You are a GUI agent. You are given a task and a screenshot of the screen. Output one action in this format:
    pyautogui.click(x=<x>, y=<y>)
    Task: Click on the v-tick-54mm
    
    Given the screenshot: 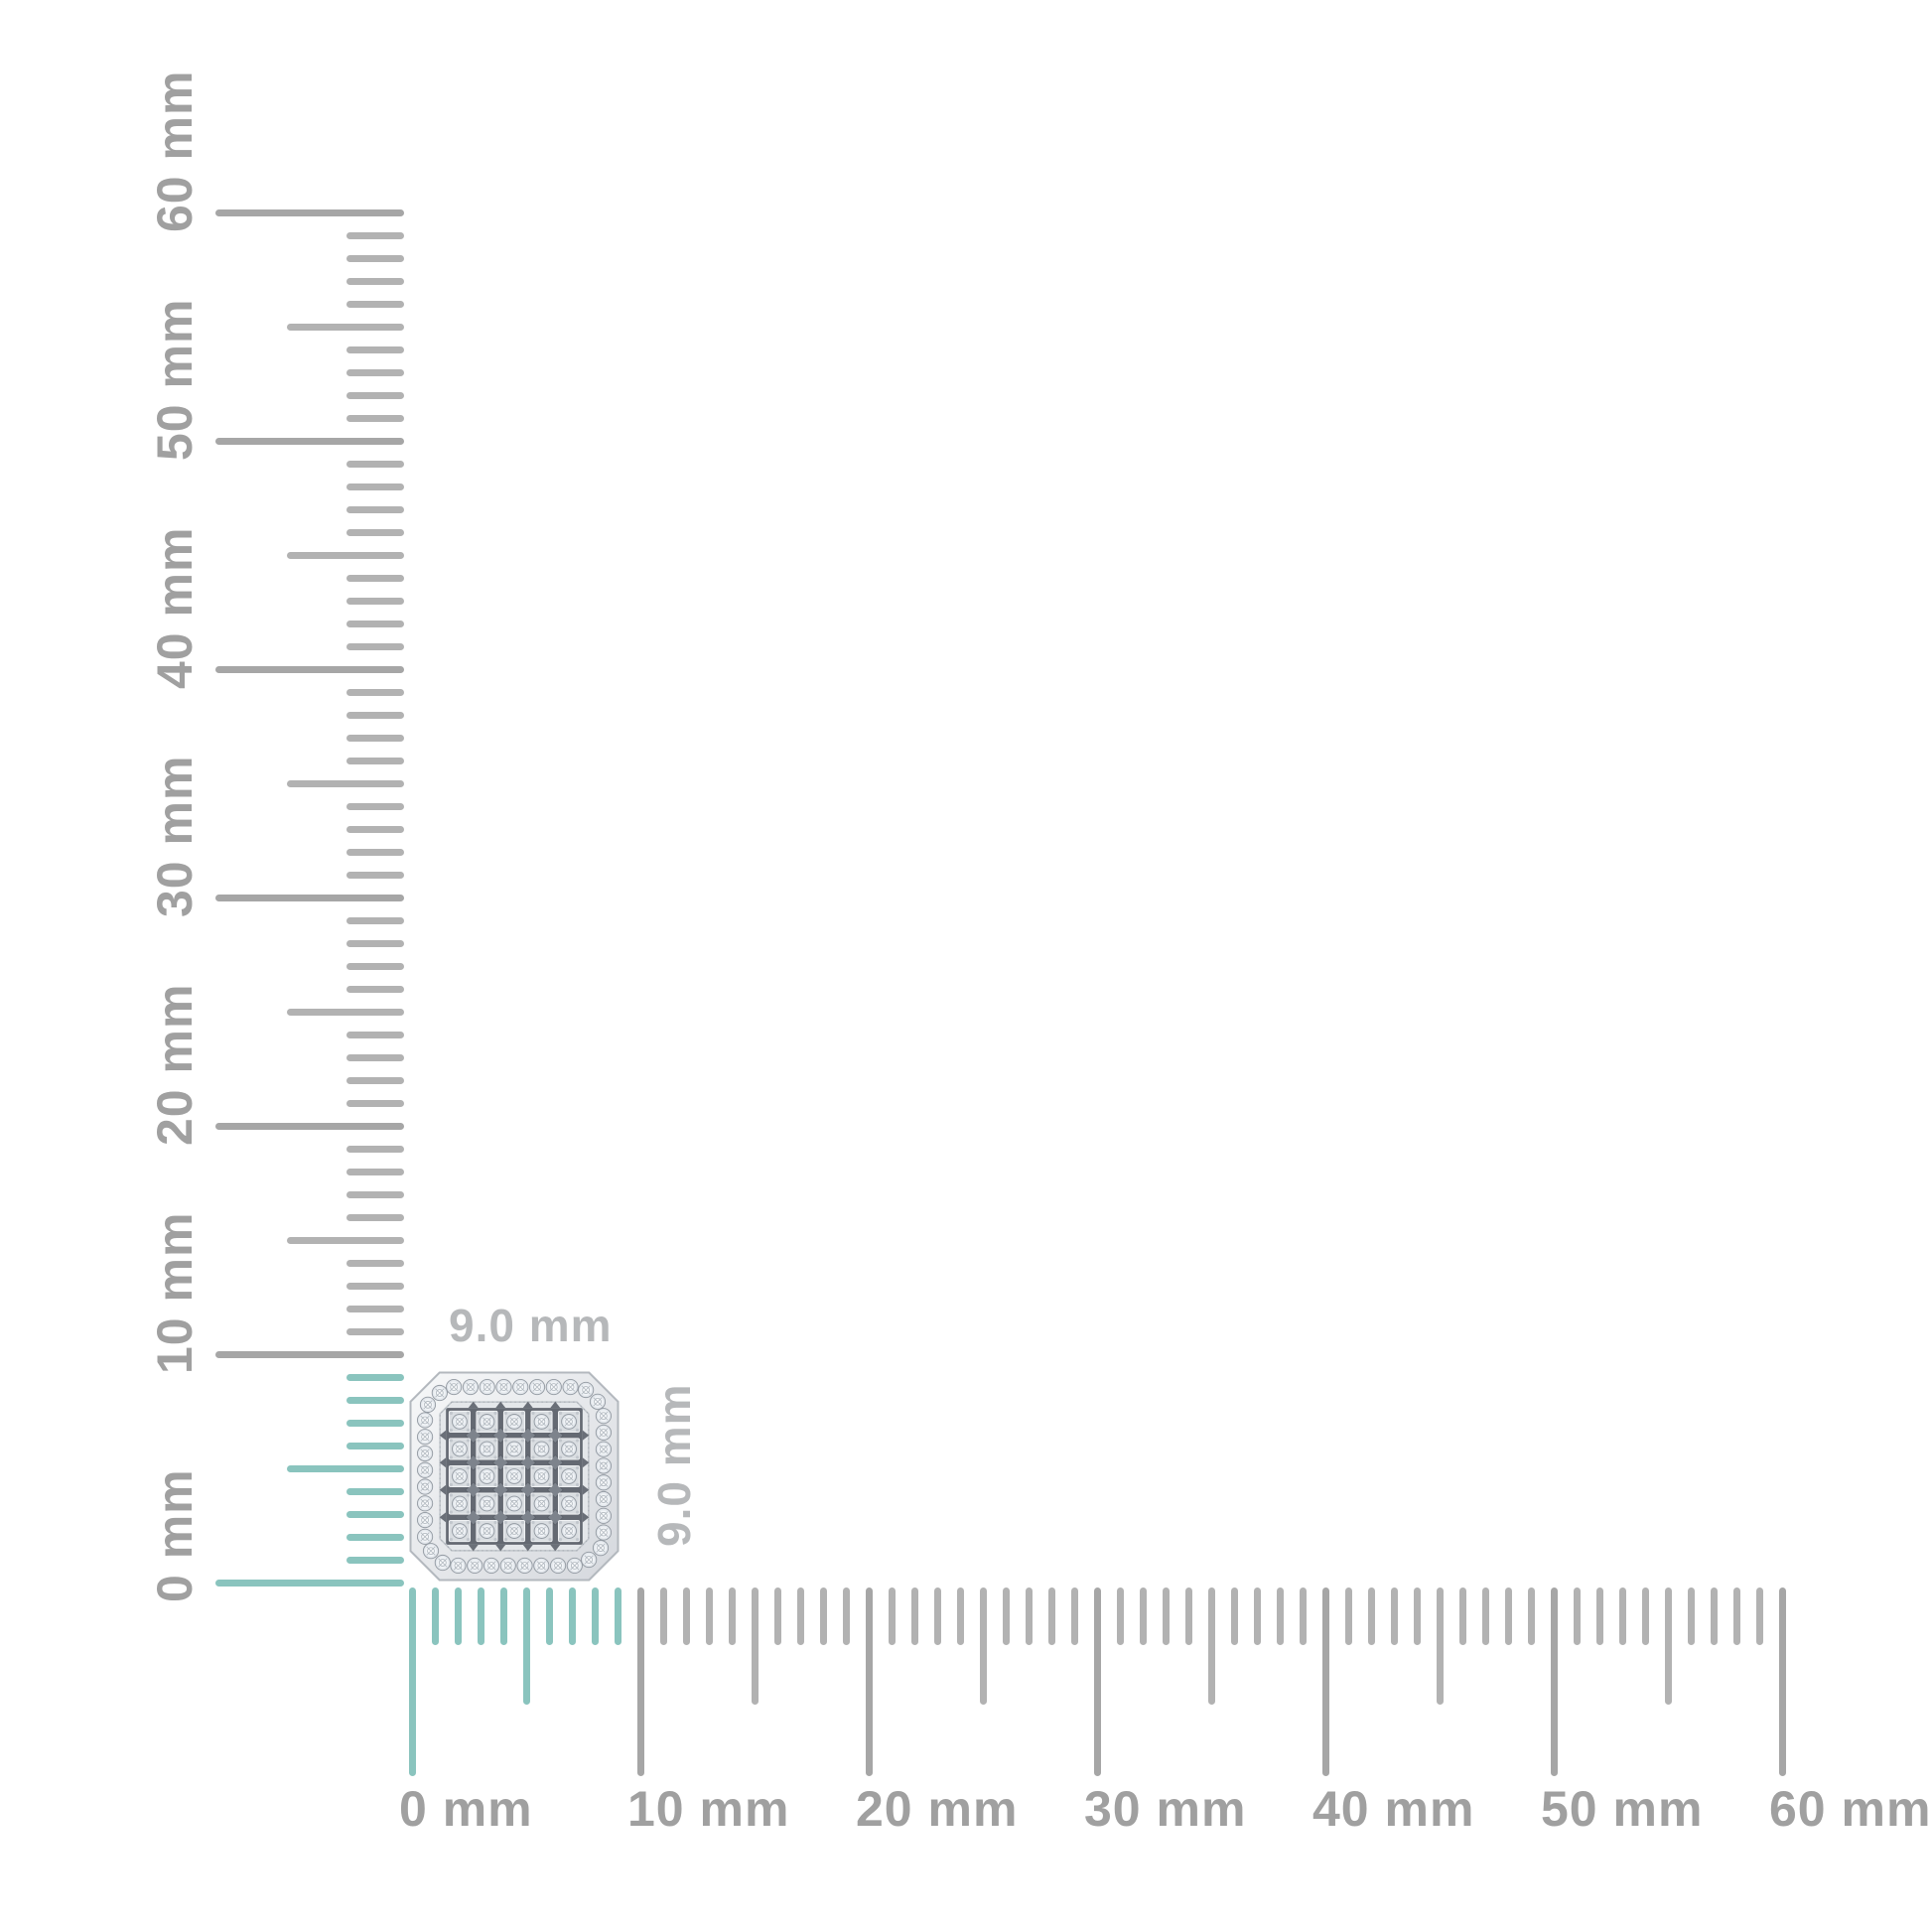 What is the action you would take?
    pyautogui.click(x=375, y=349)
    